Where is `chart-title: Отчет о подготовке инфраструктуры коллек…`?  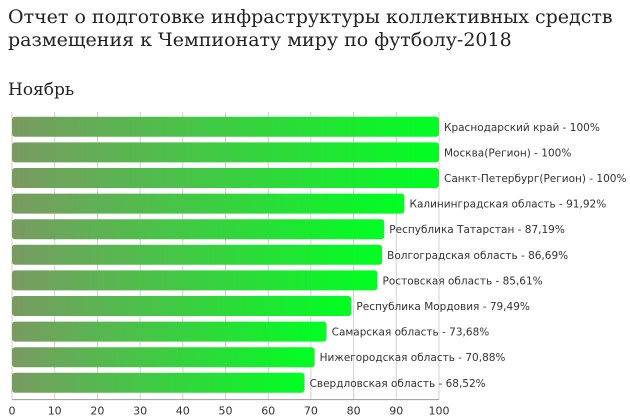
chart-title: Отчет о подготовке инфраструктуры коллек… is located at coordinates (316, 29).